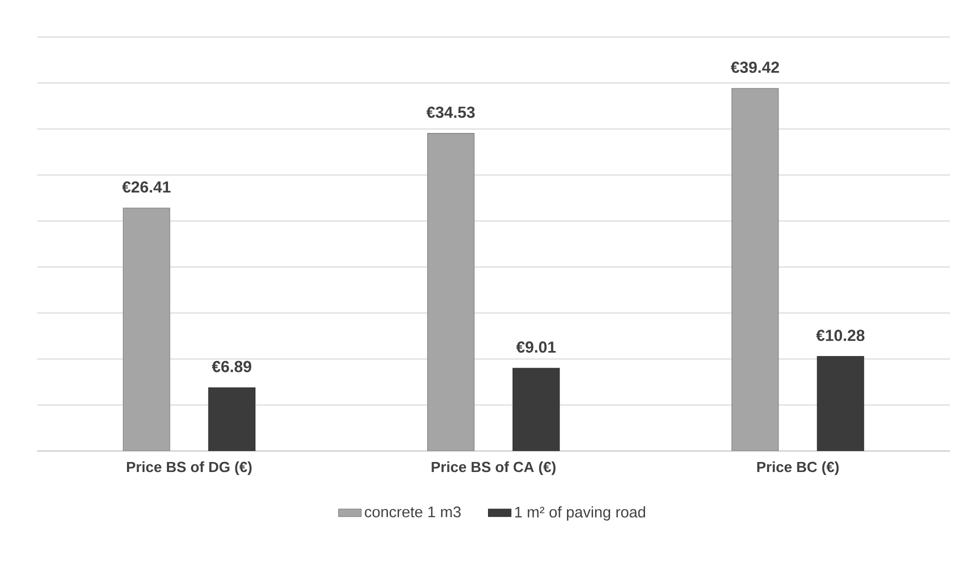 The height and width of the screenshot is (579, 974). What do you see at coordinates (536, 347) in the screenshot?
I see `data-label: €9.01` at bounding box center [536, 347].